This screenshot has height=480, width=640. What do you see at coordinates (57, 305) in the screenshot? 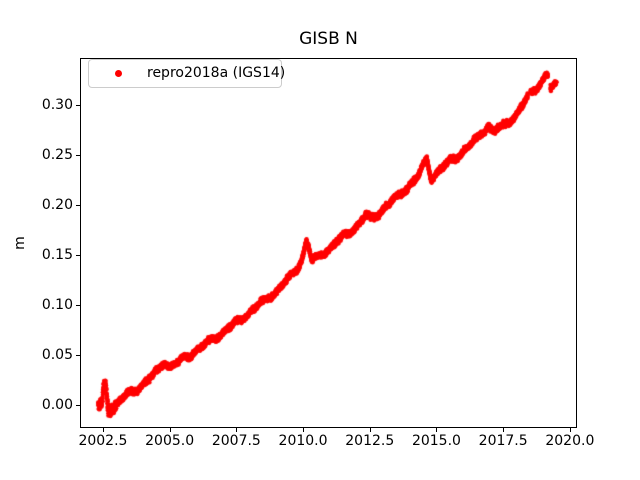
I see `y-tick-label: 0.10` at bounding box center [57, 305].